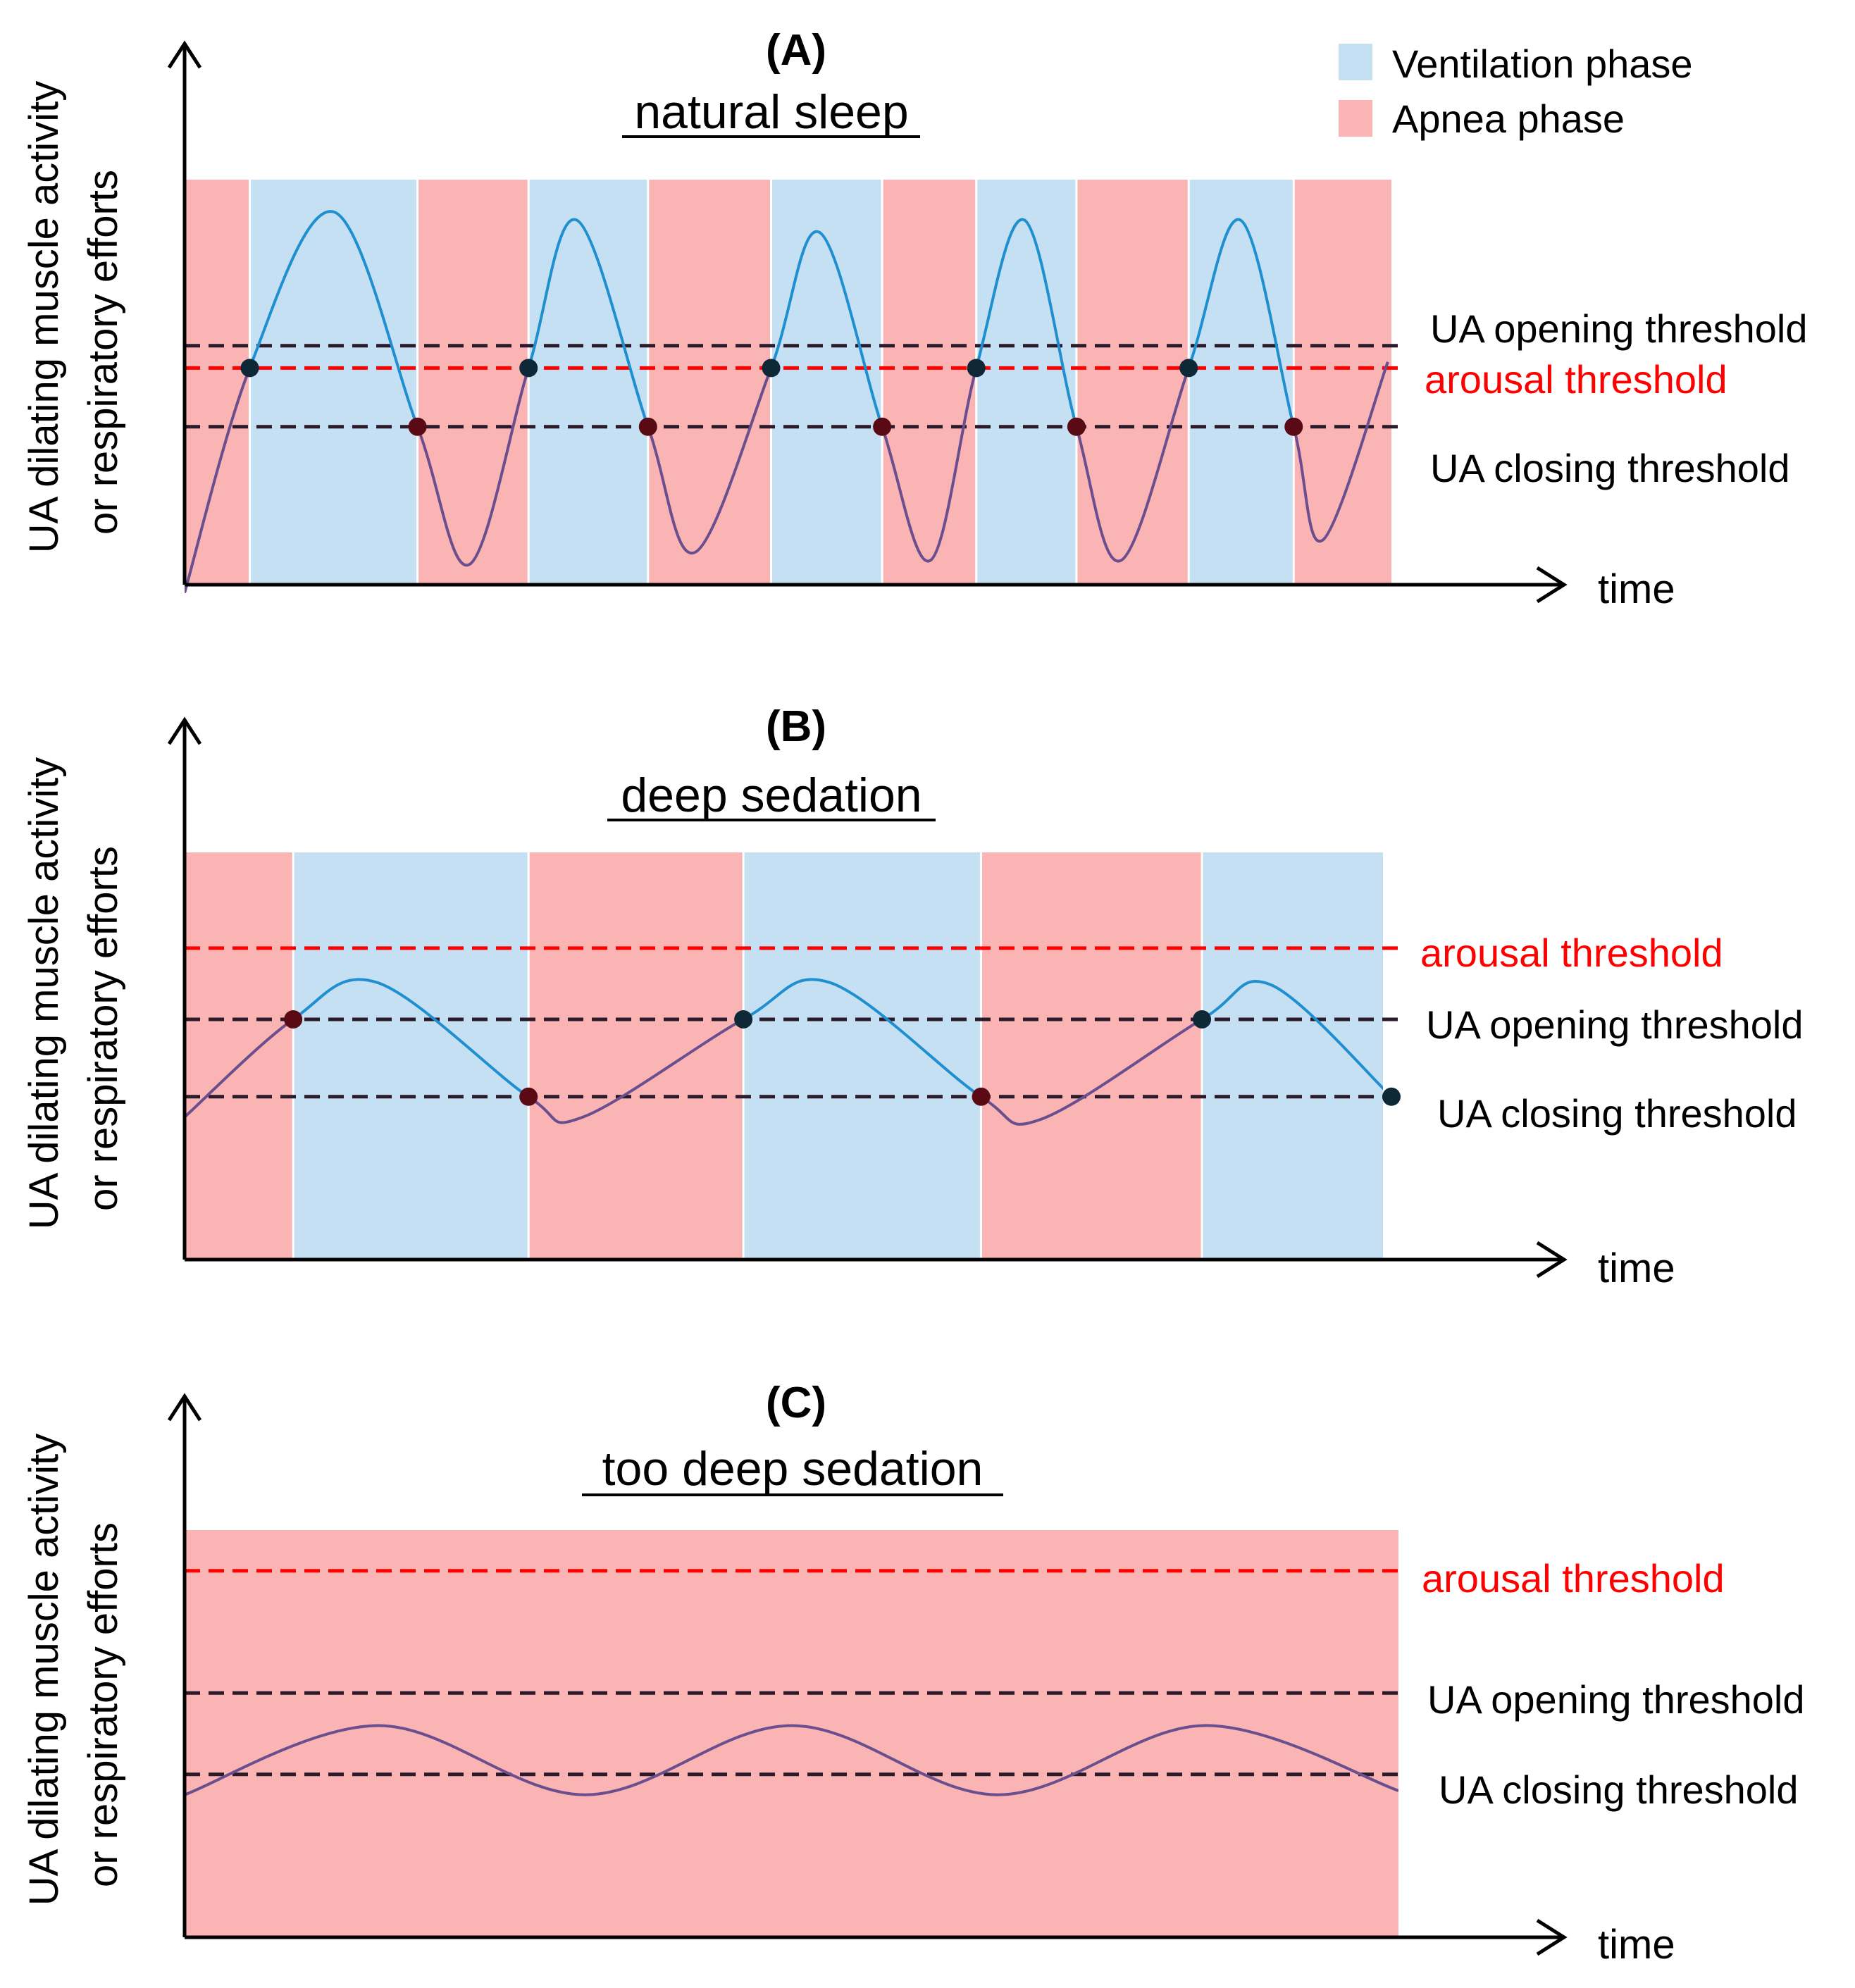 The image size is (1855, 1988). Describe the element at coordinates (1617, 1113) in the screenshot. I see `panel-b-threshold-label: UA closing threshold` at that location.